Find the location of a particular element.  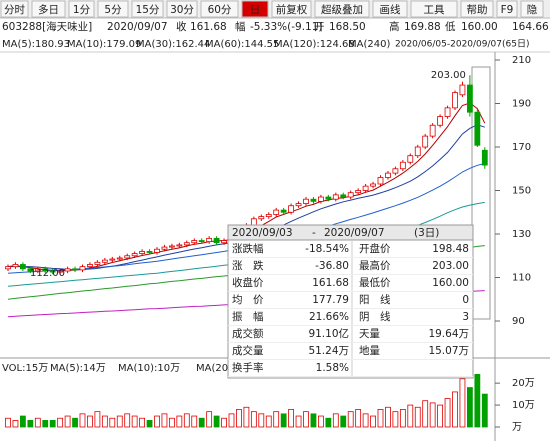

toolbar-label: 前复权 is located at coordinates (292, 9).